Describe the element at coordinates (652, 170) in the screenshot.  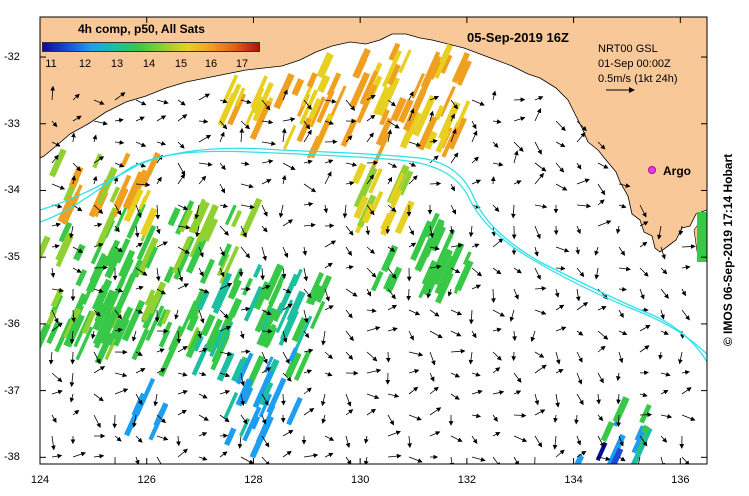
I see `argo-marker` at that location.